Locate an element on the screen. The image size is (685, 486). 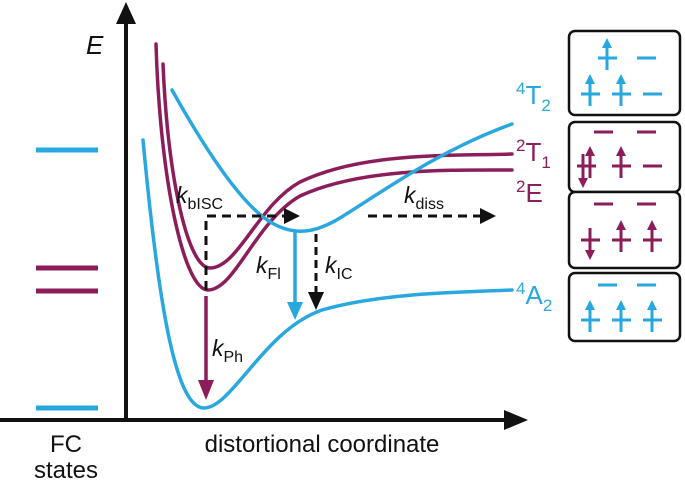
y-axis-arrowhead is located at coordinates (126, 13).